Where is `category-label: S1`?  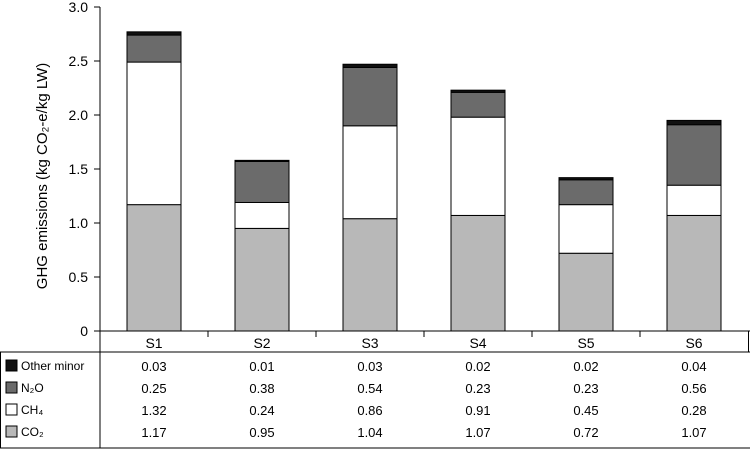 category-label: S1 is located at coordinates (153, 343).